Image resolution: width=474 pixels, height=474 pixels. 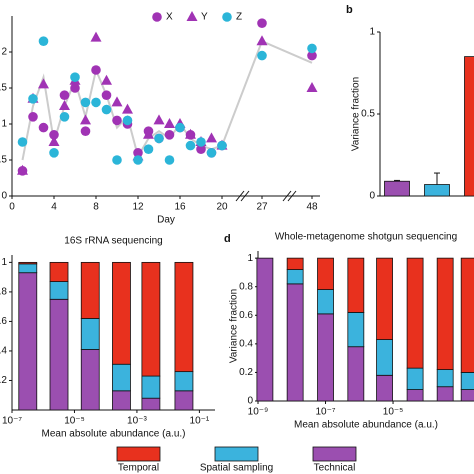 I want to click on y-tick-label: 0.6, so click(x=246, y=315).